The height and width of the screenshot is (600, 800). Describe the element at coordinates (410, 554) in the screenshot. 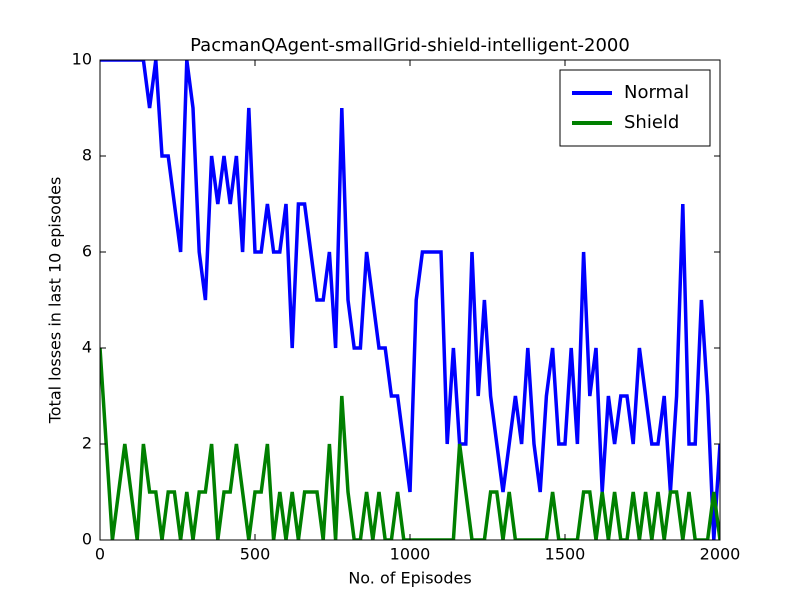

I see `x-tick-label: 1000` at that location.